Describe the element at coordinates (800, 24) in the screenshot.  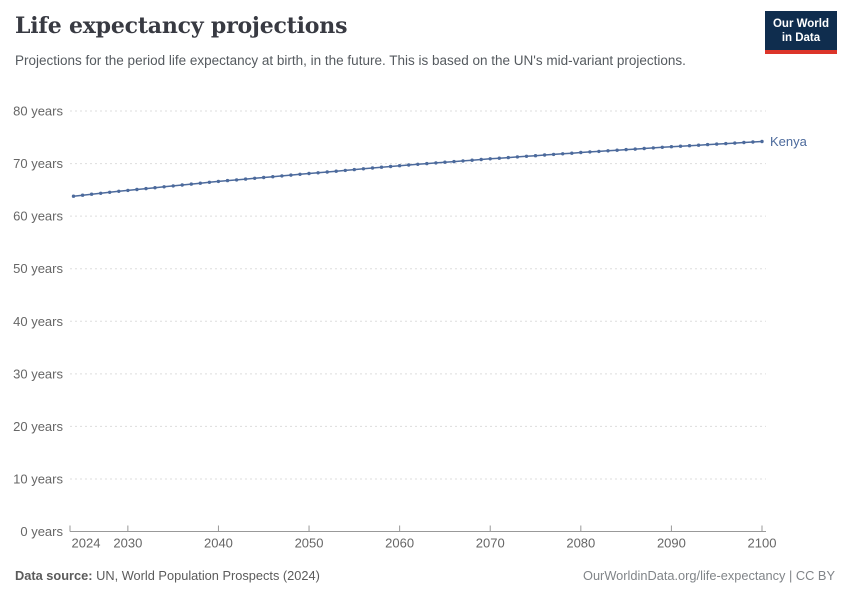
I see `owid-logo-line1: Our World` at that location.